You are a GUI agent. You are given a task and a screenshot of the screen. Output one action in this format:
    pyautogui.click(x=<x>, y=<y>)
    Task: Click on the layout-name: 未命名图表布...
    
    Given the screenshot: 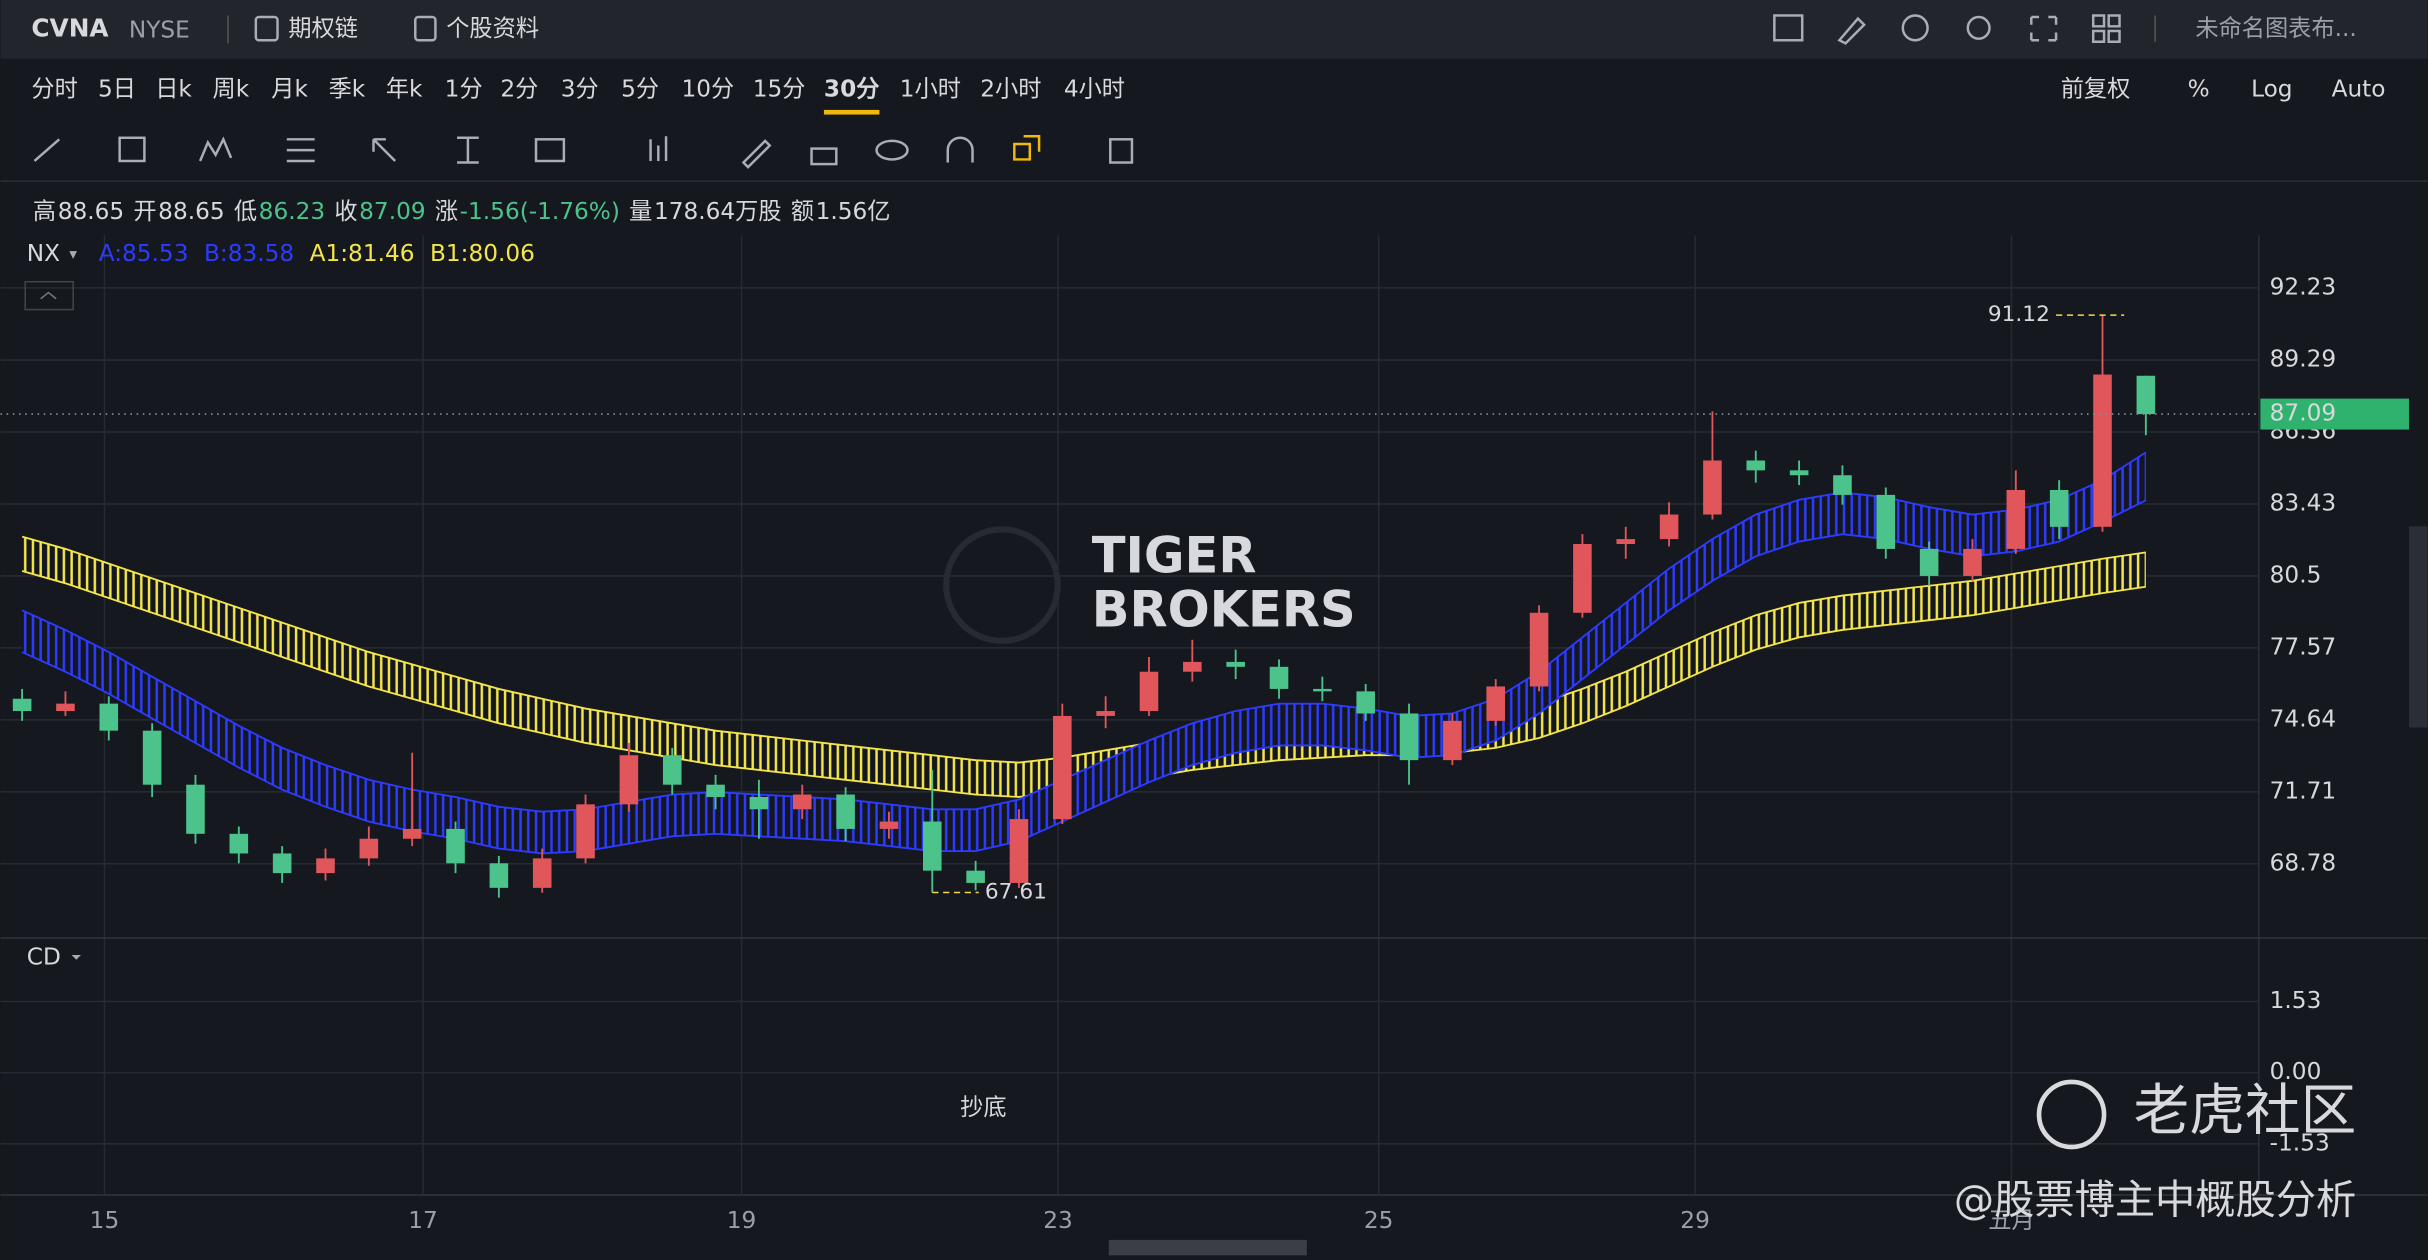 What is the action you would take?
    pyautogui.click(x=2275, y=28)
    